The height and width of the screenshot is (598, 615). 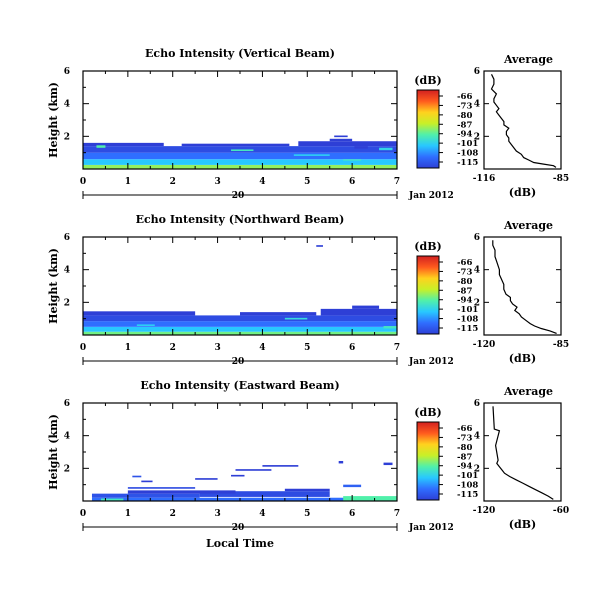 What do you see at coordinates (67, 303) in the screenshot?
I see `y-tick-label: 2` at bounding box center [67, 303].